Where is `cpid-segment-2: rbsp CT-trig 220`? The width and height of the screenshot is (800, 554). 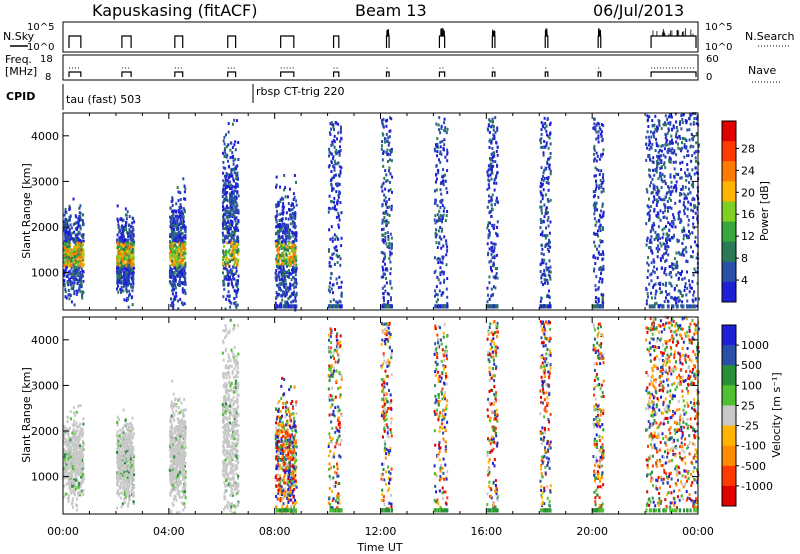 cpid-segment-2: rbsp CT-trig 220 is located at coordinates (300, 91).